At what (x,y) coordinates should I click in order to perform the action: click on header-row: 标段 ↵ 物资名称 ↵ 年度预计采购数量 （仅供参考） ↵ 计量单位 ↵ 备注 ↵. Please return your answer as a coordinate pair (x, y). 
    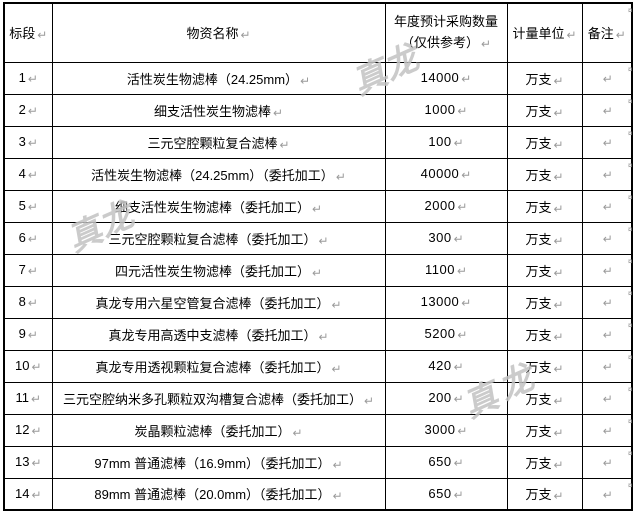
    Looking at the image, I should click on (318, 32).